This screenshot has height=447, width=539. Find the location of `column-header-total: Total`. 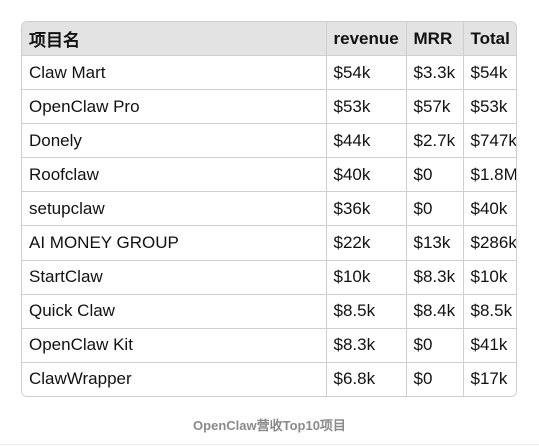

column-header-total: Total is located at coordinates (489, 39).